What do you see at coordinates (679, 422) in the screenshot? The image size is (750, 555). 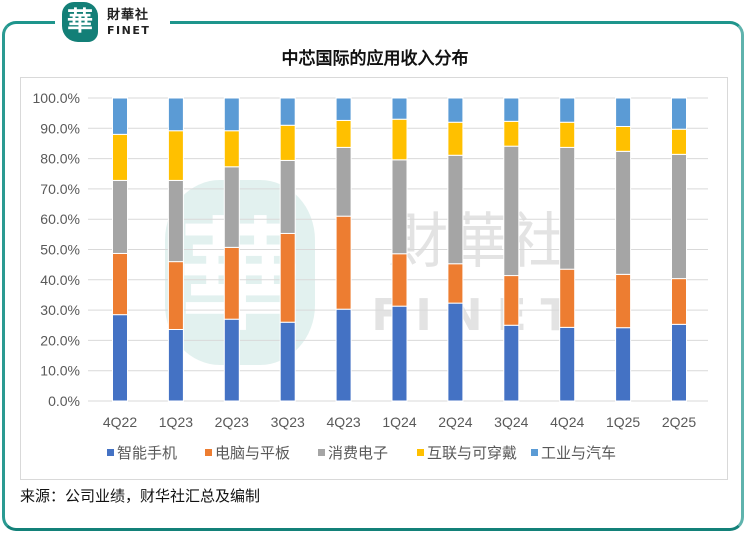 I see `x-tick-label: 2Q25` at bounding box center [679, 422].